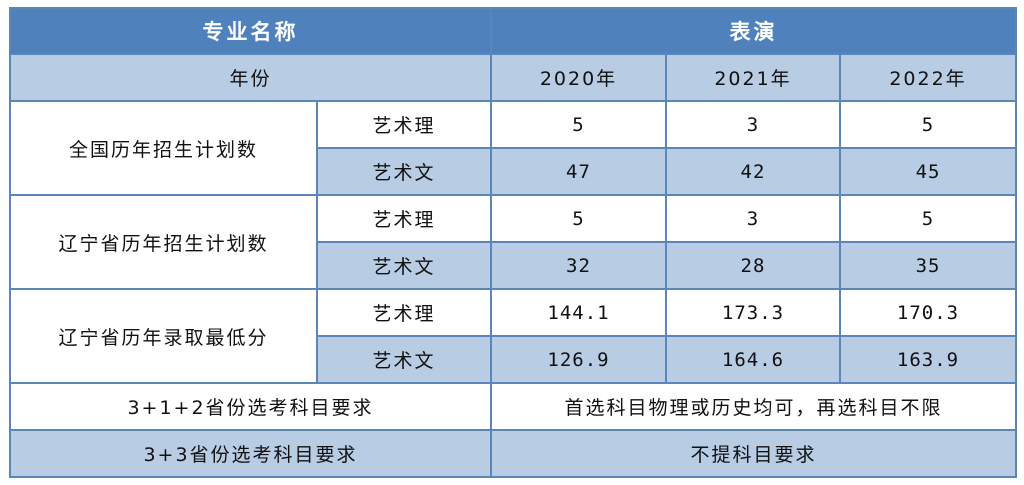 This screenshot has height=485, width=1024. I want to click on table-row: 艺术文 32 28 35, so click(514, 265).